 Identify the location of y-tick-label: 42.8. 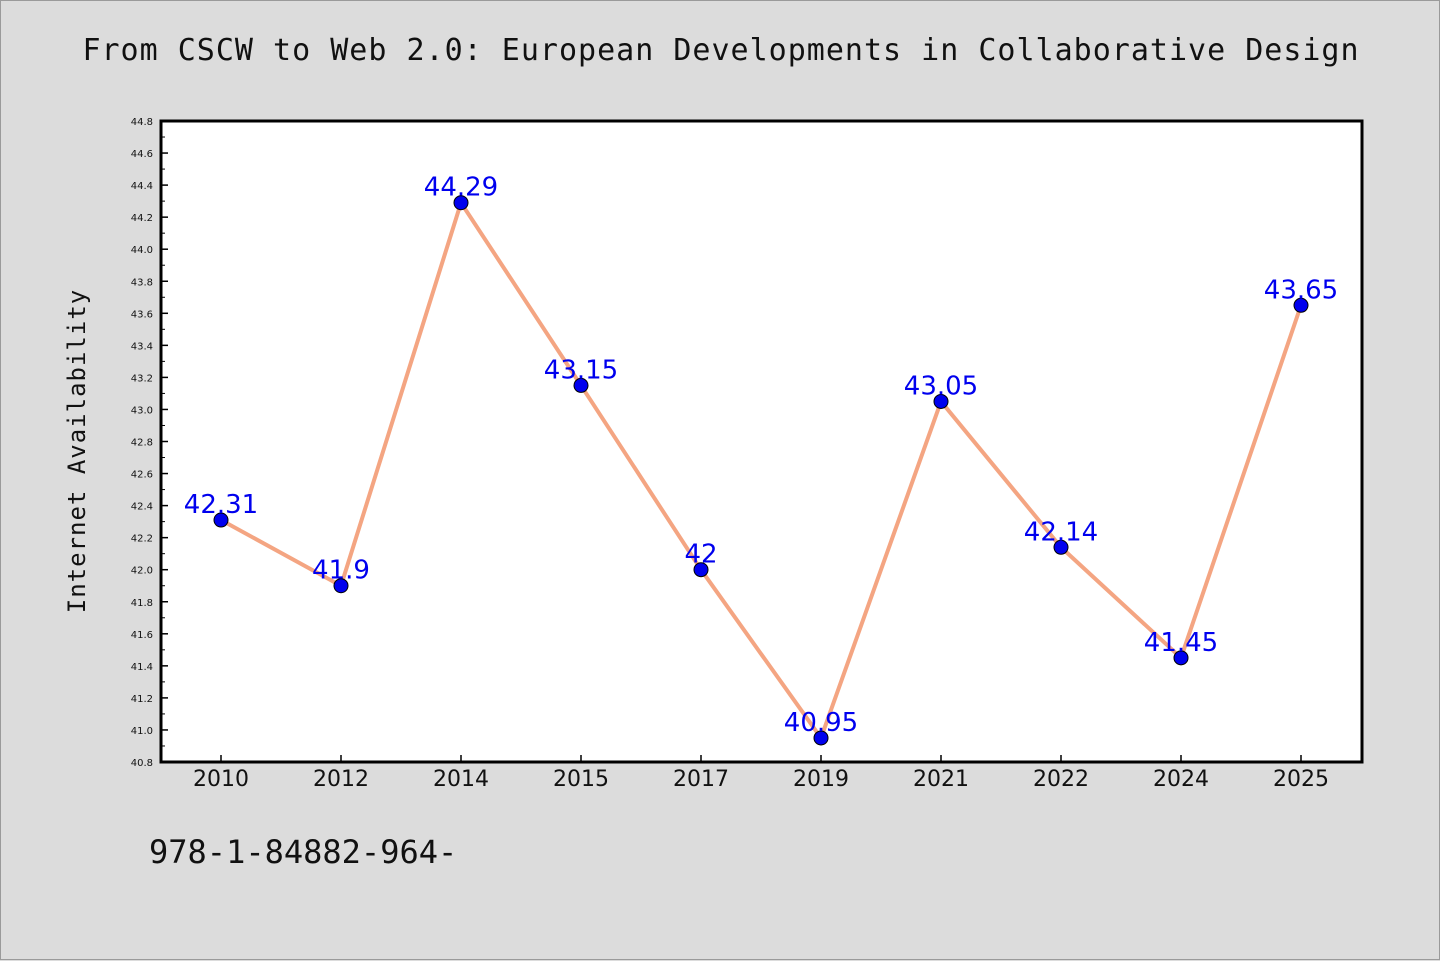
(142, 443).